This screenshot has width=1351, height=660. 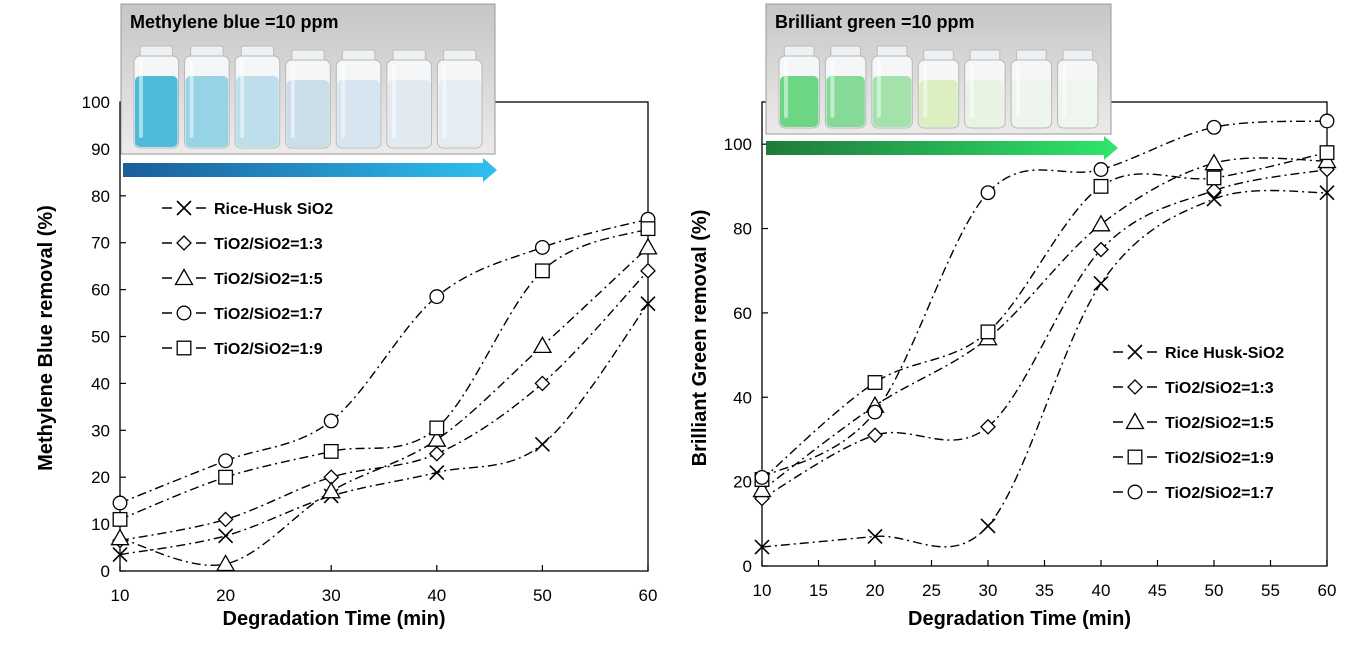 I want to click on x-tick-label: 60, so click(x=1327, y=590).